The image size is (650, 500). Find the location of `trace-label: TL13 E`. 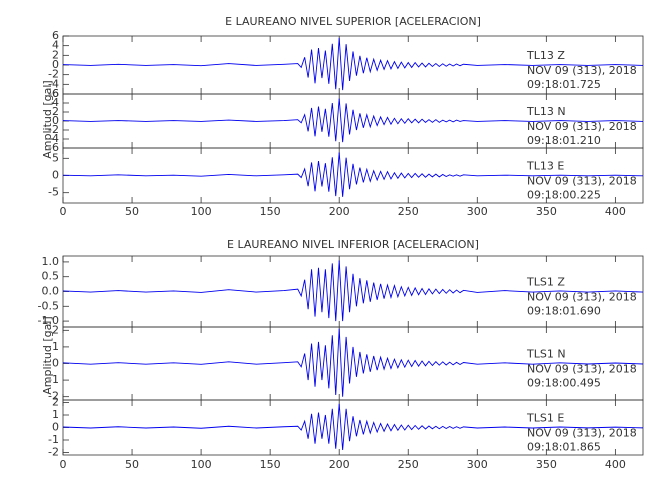

trace-label: TL13 E is located at coordinates (545, 166).